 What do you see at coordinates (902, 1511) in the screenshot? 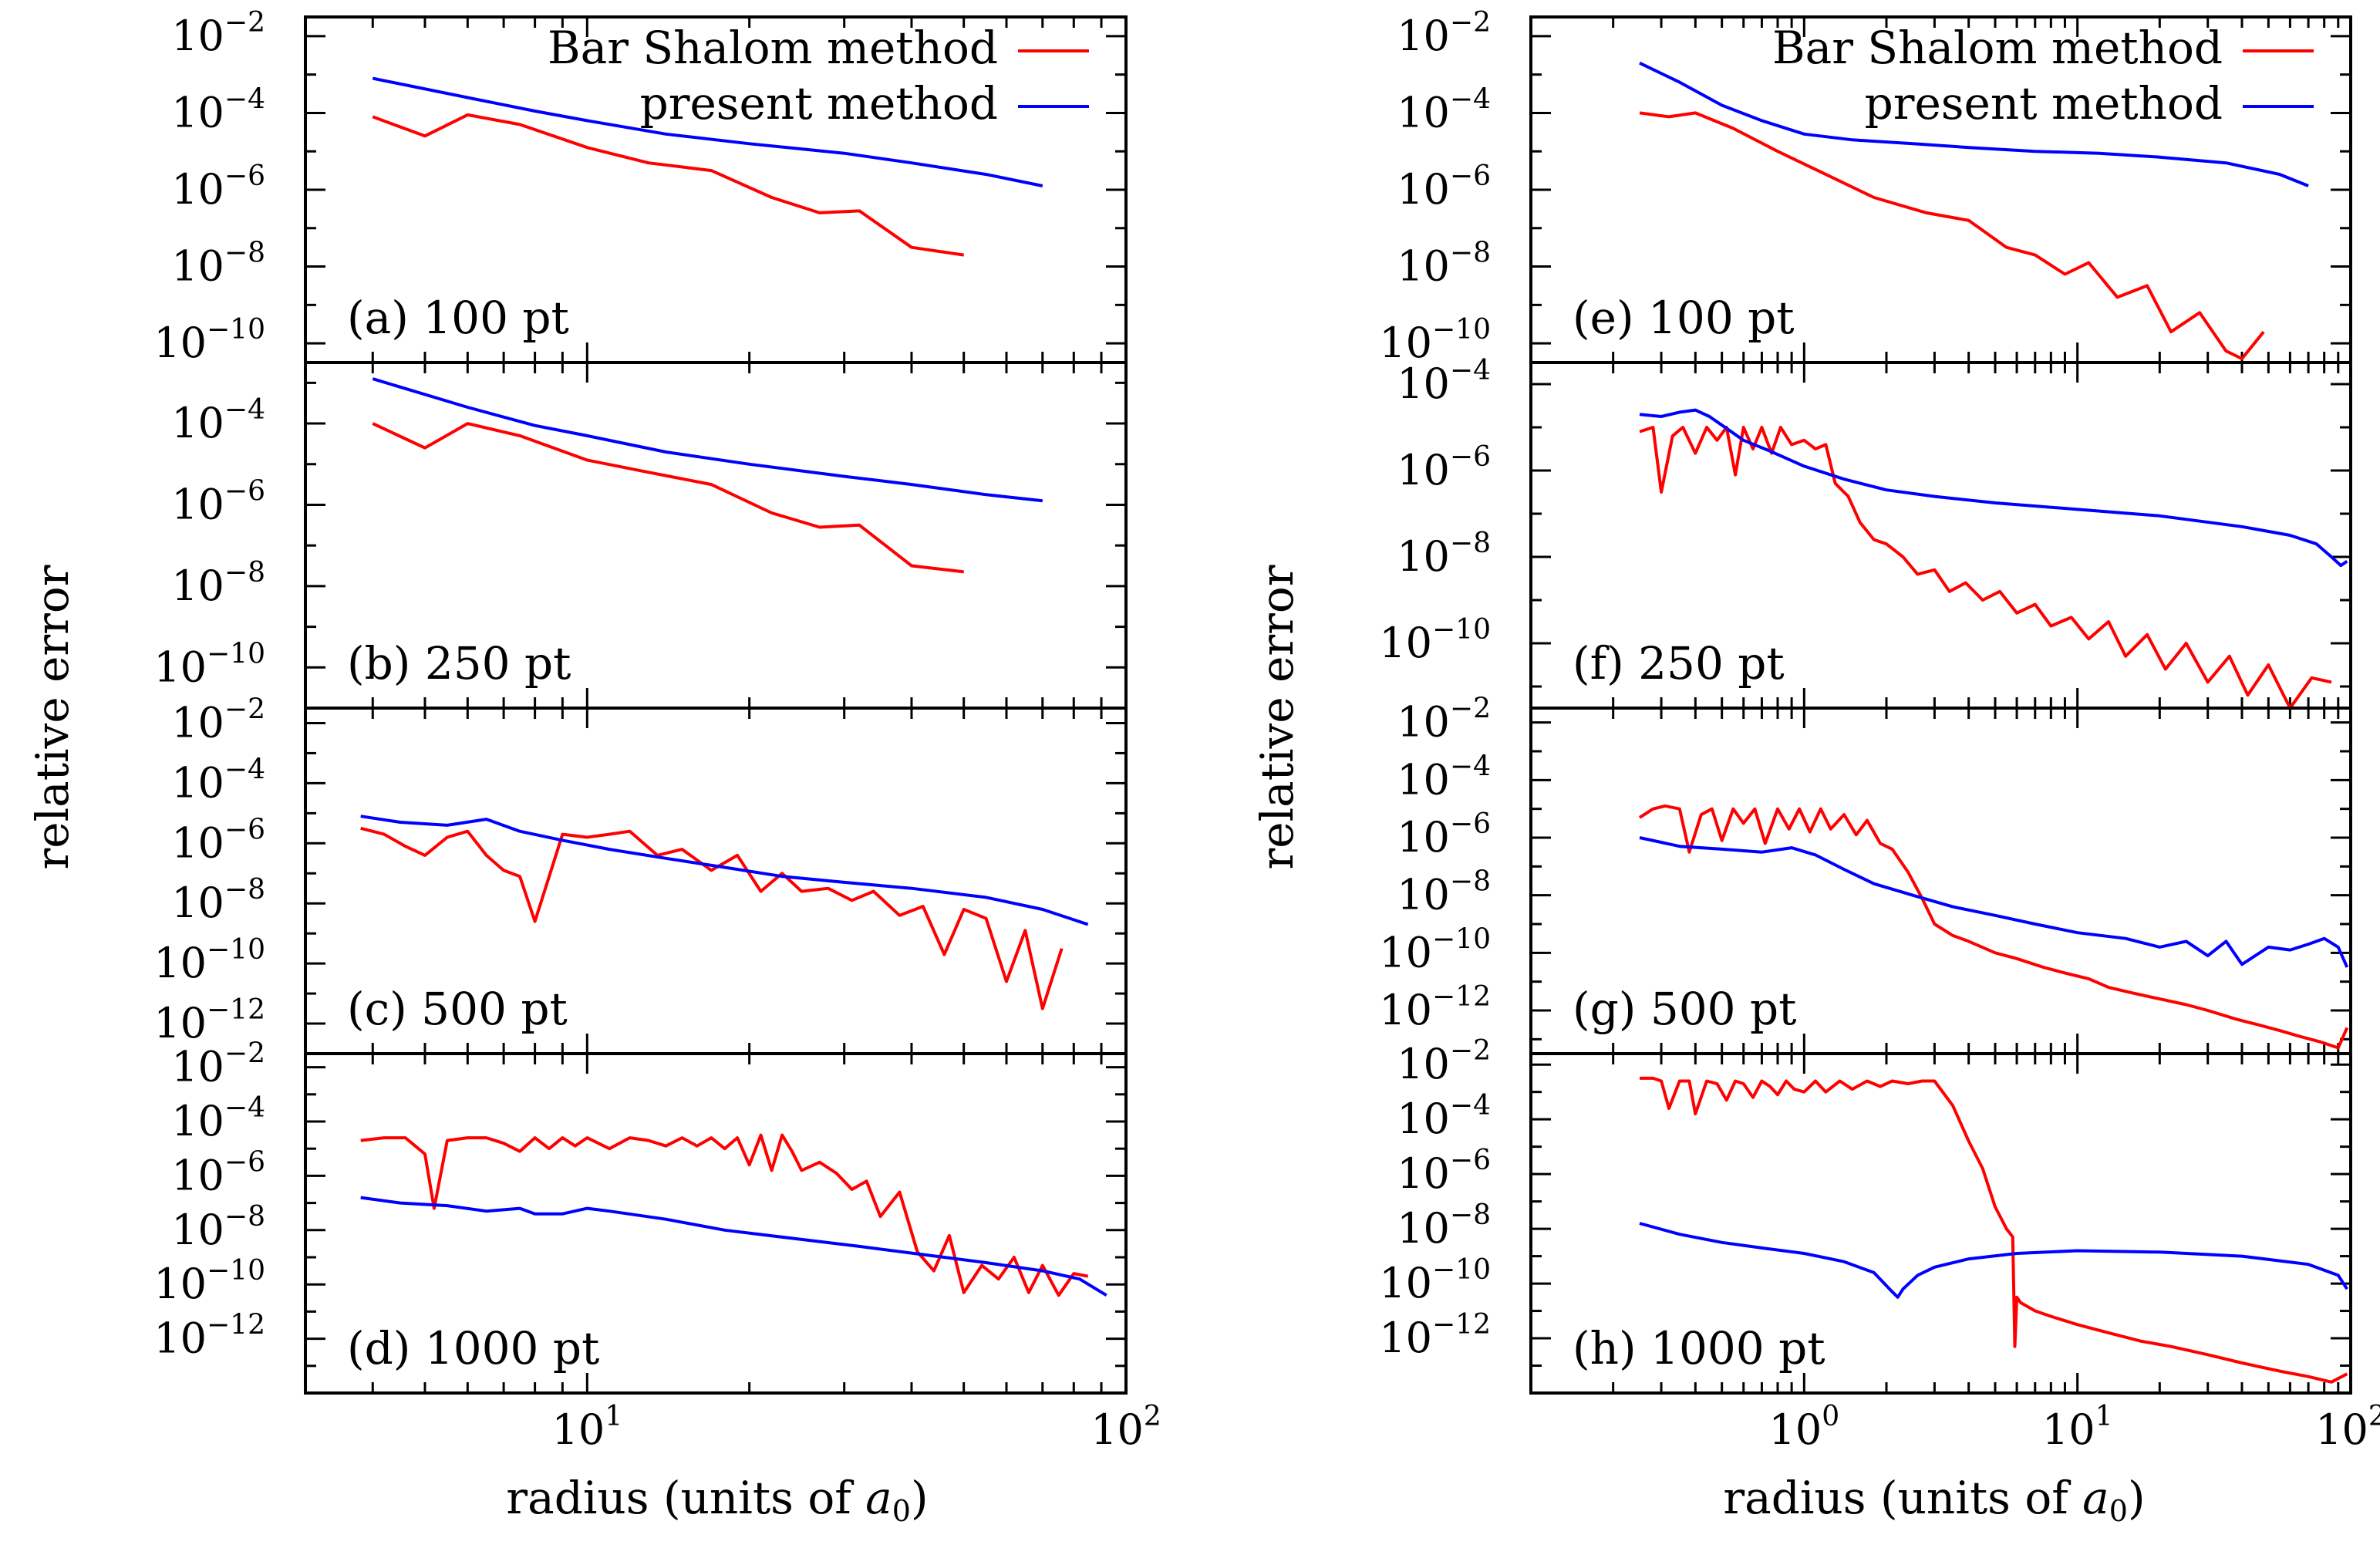
I see `xlabel-left-subscript: 0` at bounding box center [902, 1511].